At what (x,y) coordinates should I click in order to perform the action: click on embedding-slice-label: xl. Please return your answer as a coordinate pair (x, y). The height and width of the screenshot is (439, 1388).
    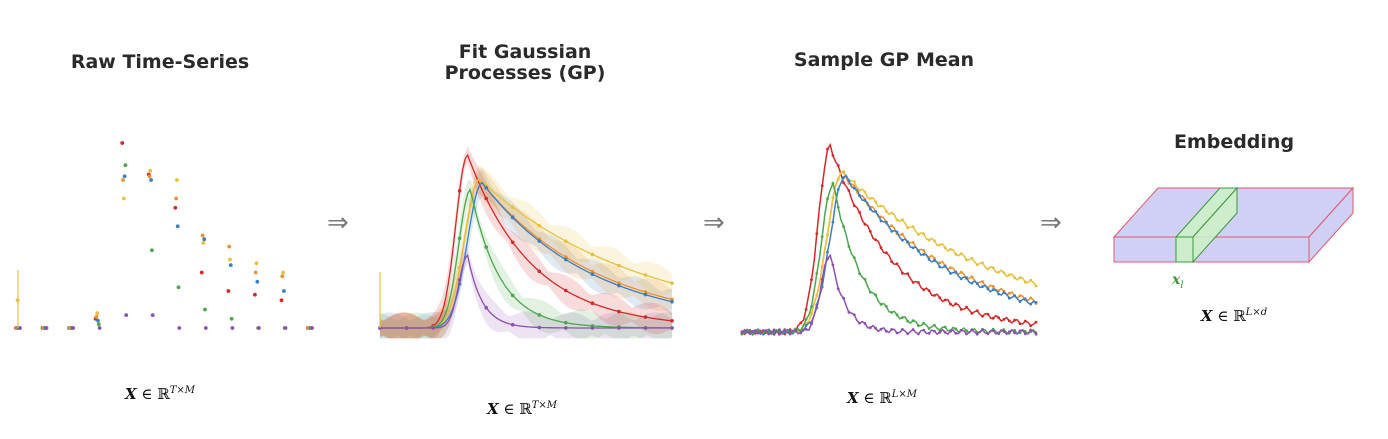
    Looking at the image, I should click on (1178, 281).